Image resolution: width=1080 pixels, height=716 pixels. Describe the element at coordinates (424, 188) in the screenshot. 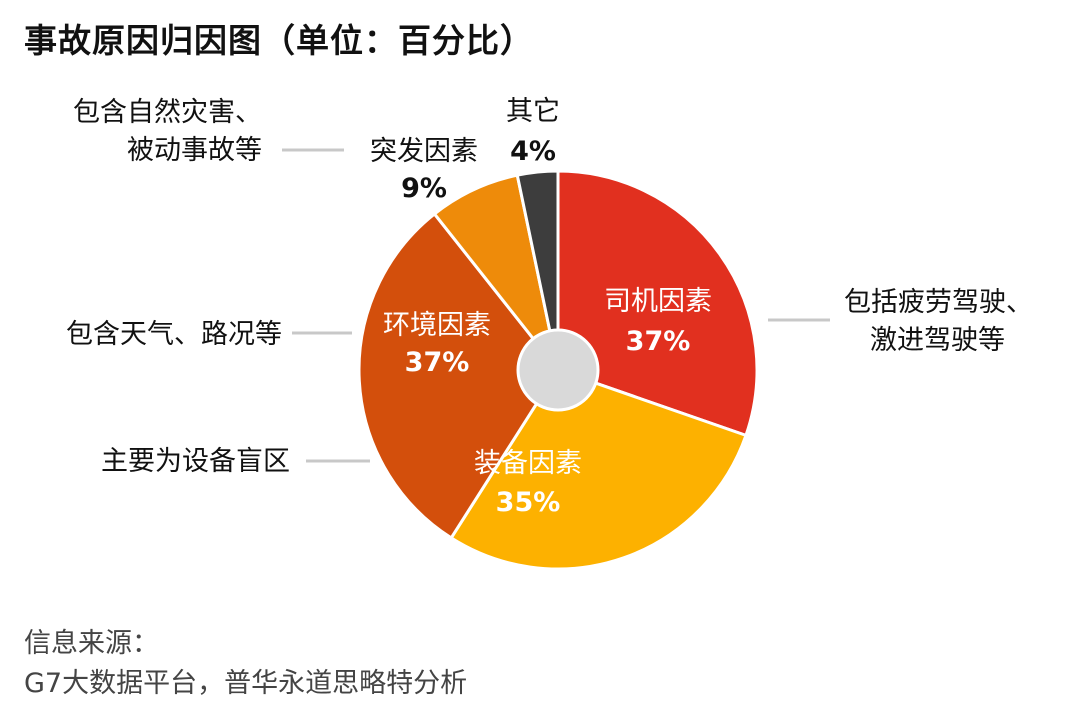

I see `slice-value-sudden: 9%` at that location.